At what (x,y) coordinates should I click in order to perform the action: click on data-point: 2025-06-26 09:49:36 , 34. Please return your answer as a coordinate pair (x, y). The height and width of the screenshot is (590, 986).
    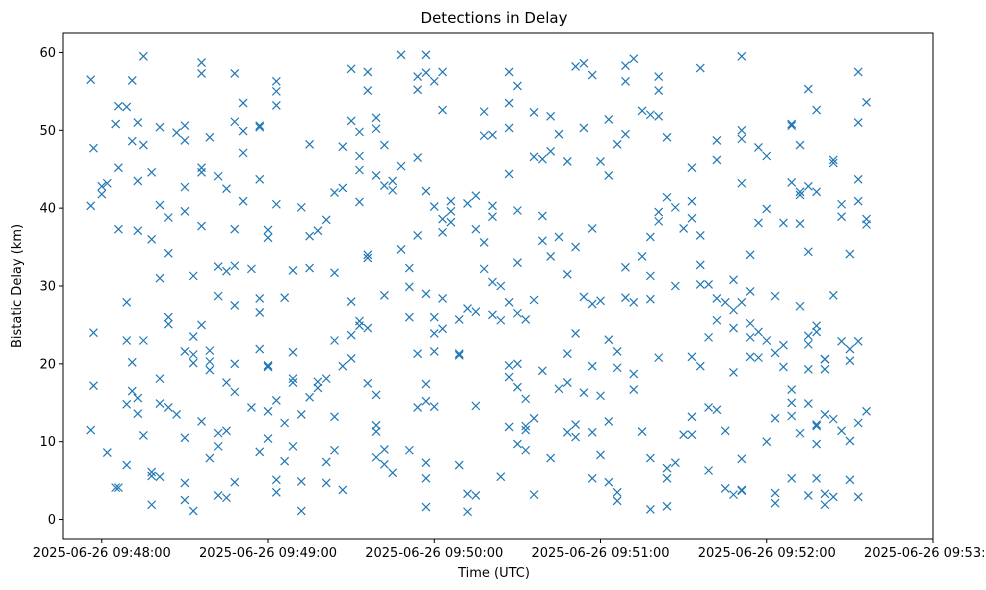
    Looking at the image, I should click on (368, 255).